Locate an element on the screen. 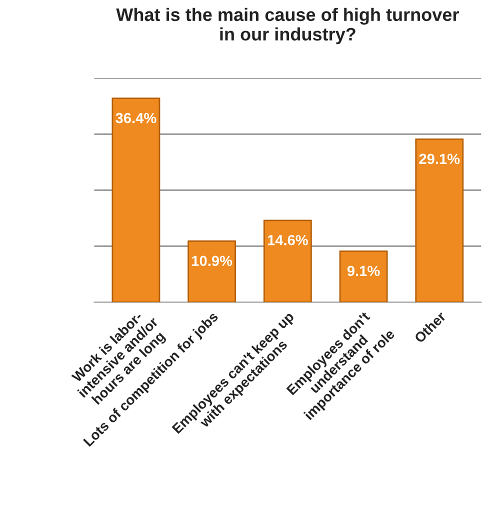  data-label: 10.9% is located at coordinates (212, 261).